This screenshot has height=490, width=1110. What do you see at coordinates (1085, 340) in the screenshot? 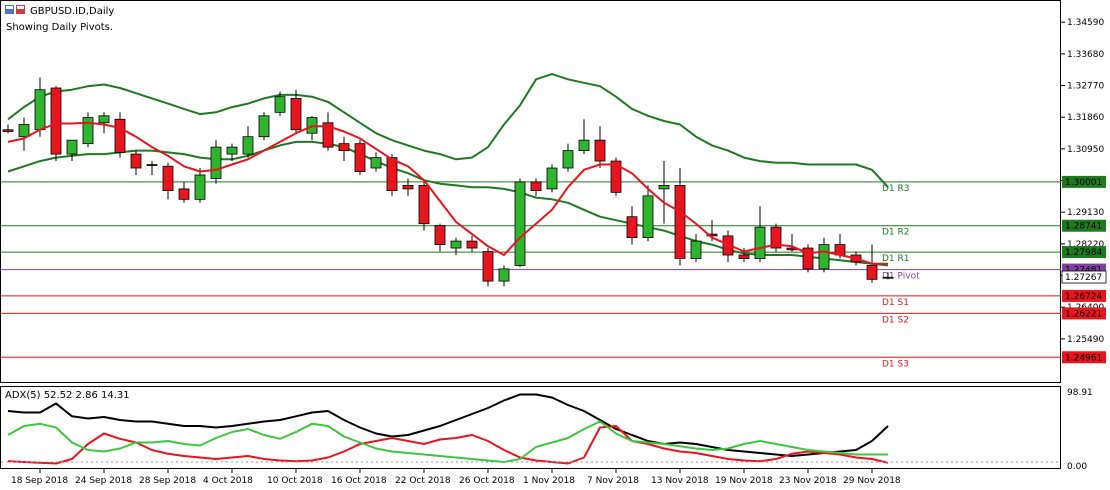
I see `price-tick-label: 1.25490` at bounding box center [1085, 340].